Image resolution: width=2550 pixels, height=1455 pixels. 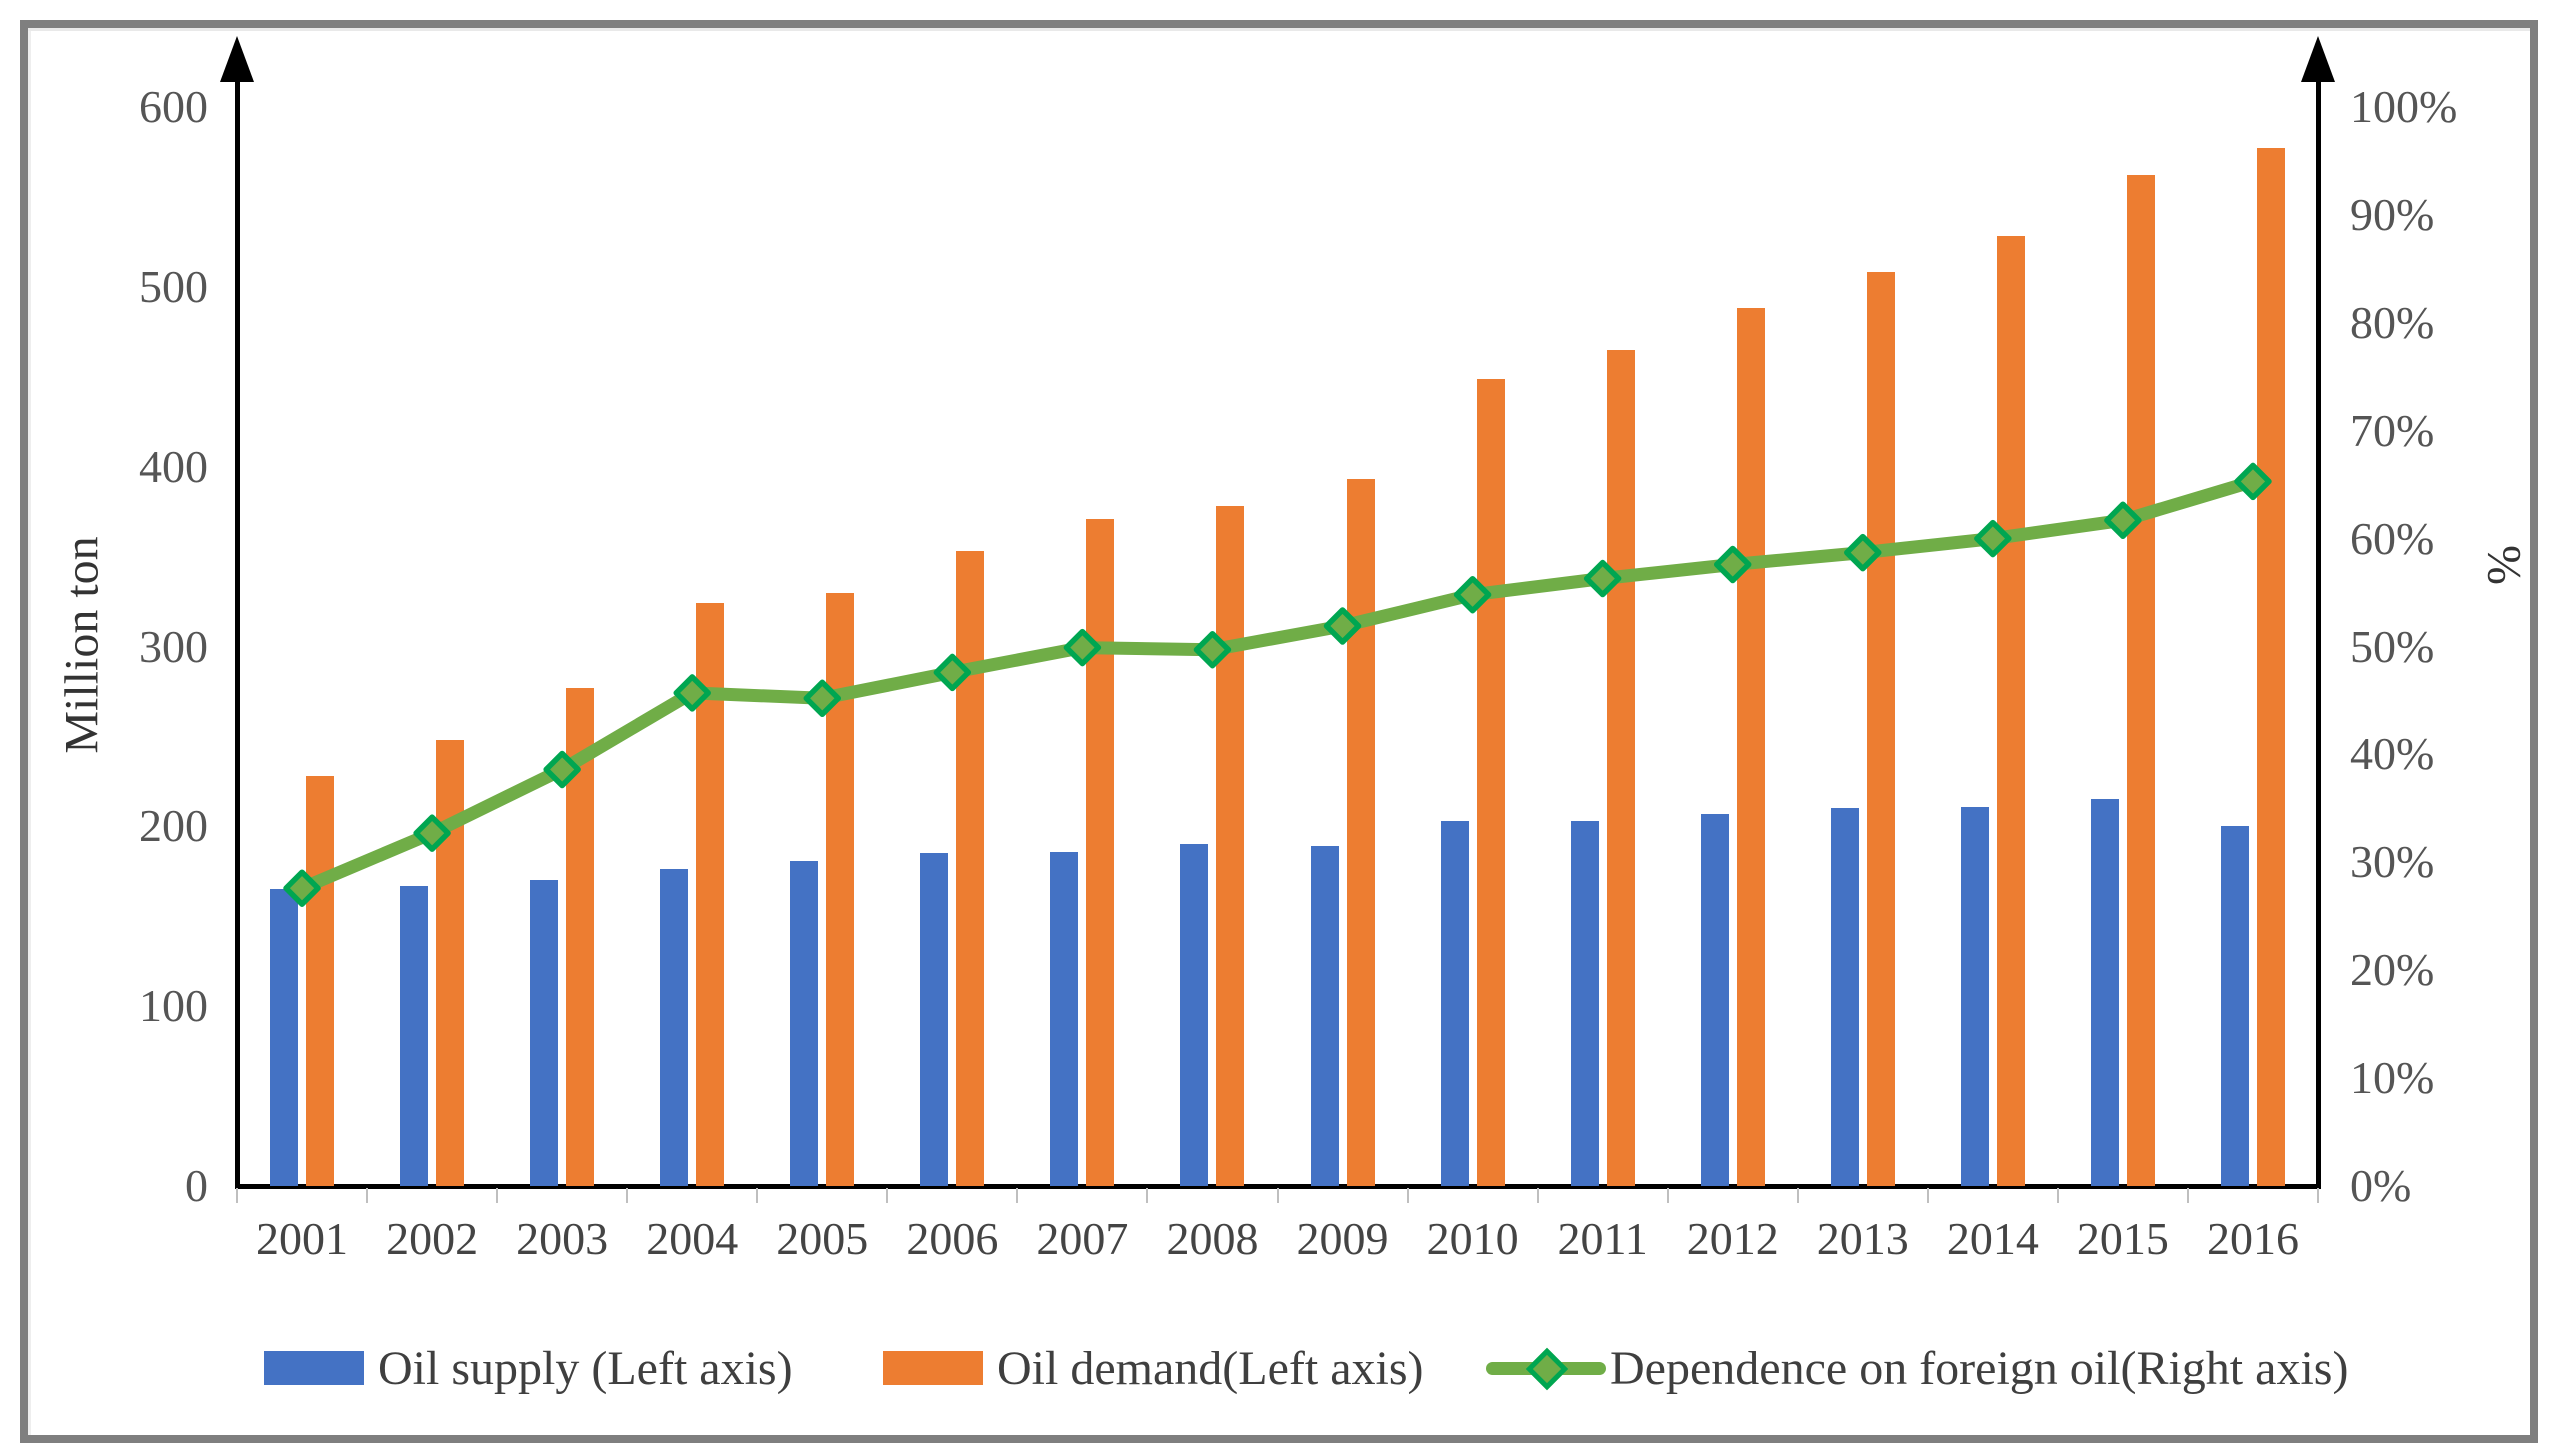 I want to click on dependence-marker-2012, so click(x=1732, y=564).